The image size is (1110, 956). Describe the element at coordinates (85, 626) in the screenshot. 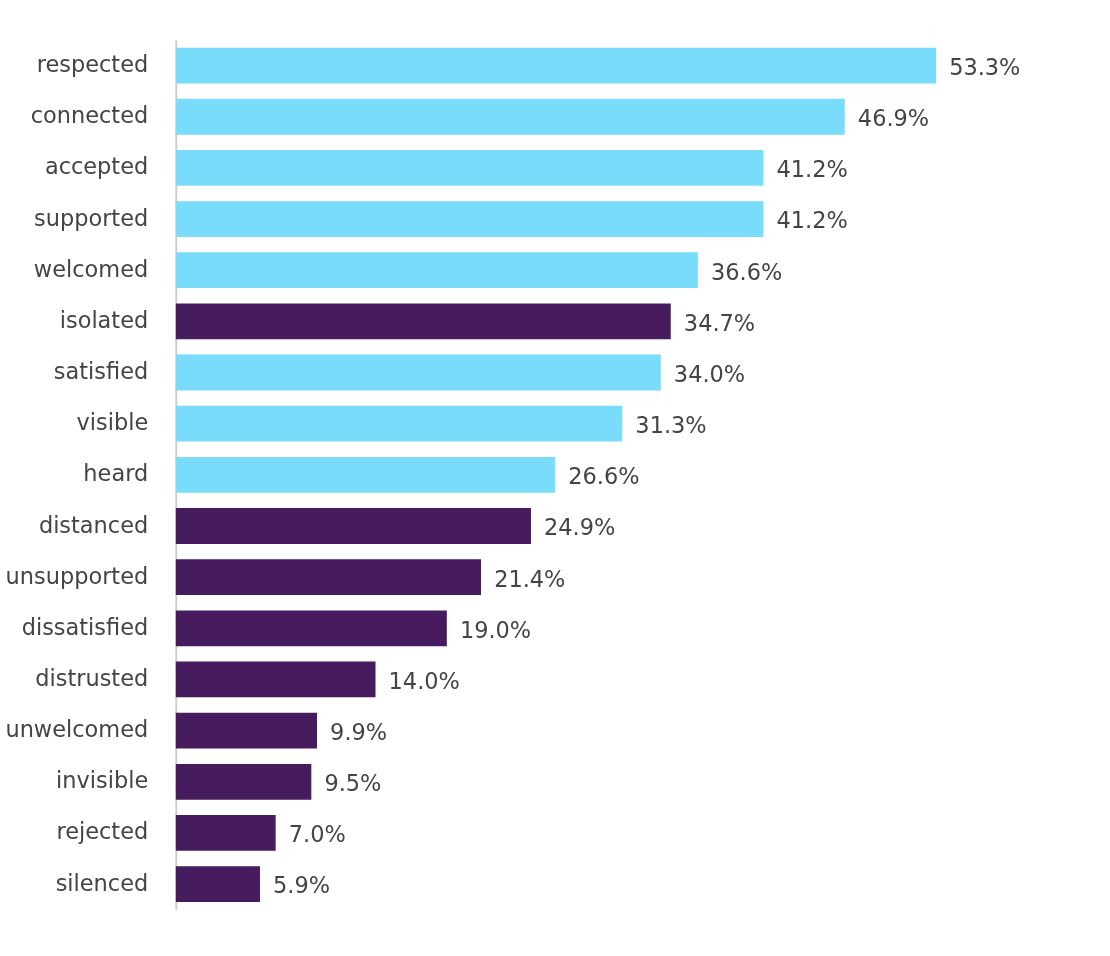

I see `y-tick-label: dissatisfied` at that location.